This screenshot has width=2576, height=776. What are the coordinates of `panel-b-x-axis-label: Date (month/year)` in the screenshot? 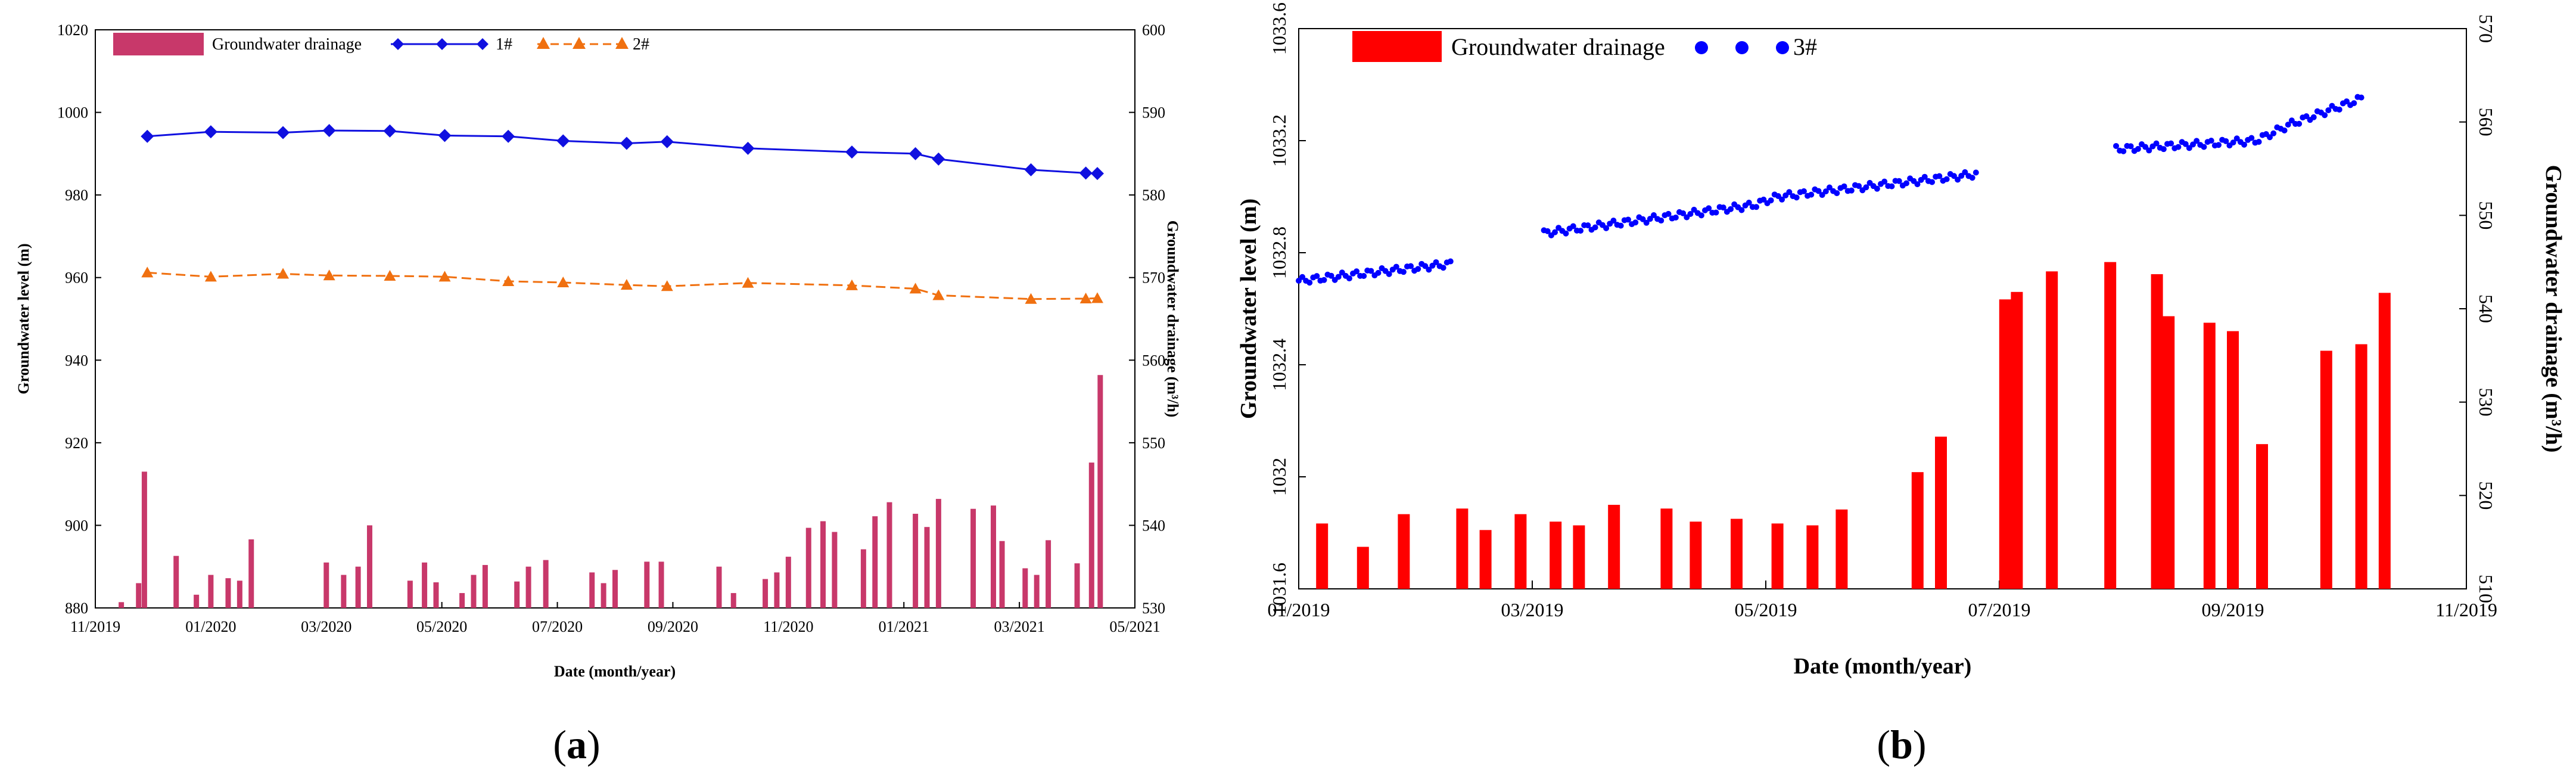 It's located at (1883, 666).